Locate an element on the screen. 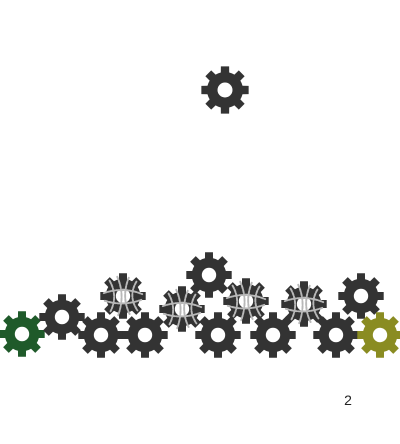  loose-gear-icon is located at coordinates (225, 90).